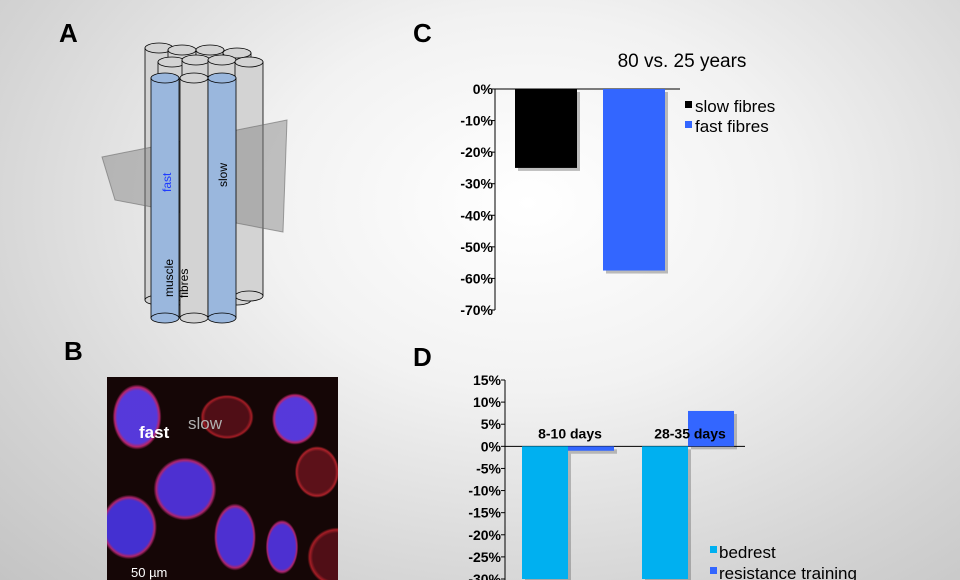 Image resolution: width=960 pixels, height=580 pixels. I want to click on y-tick-label: -25%, so click(484, 557).